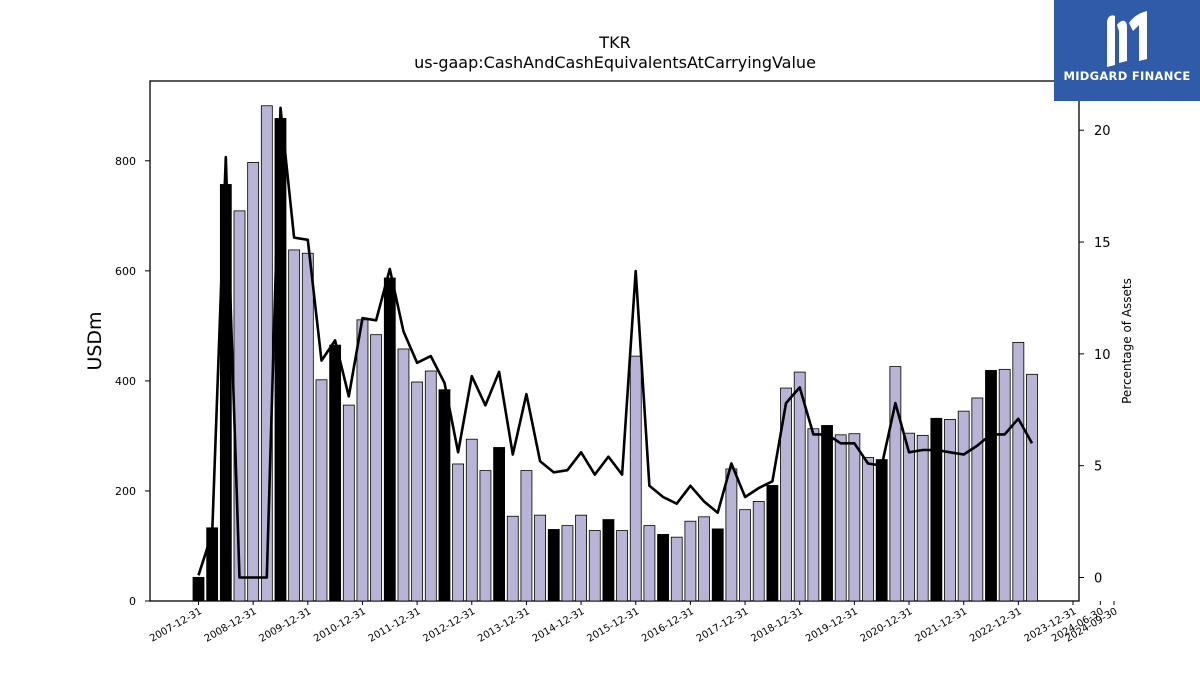 The image size is (1200, 675). What do you see at coordinates (1127, 39) in the screenshot?
I see `logo-mark-icon` at bounding box center [1127, 39].